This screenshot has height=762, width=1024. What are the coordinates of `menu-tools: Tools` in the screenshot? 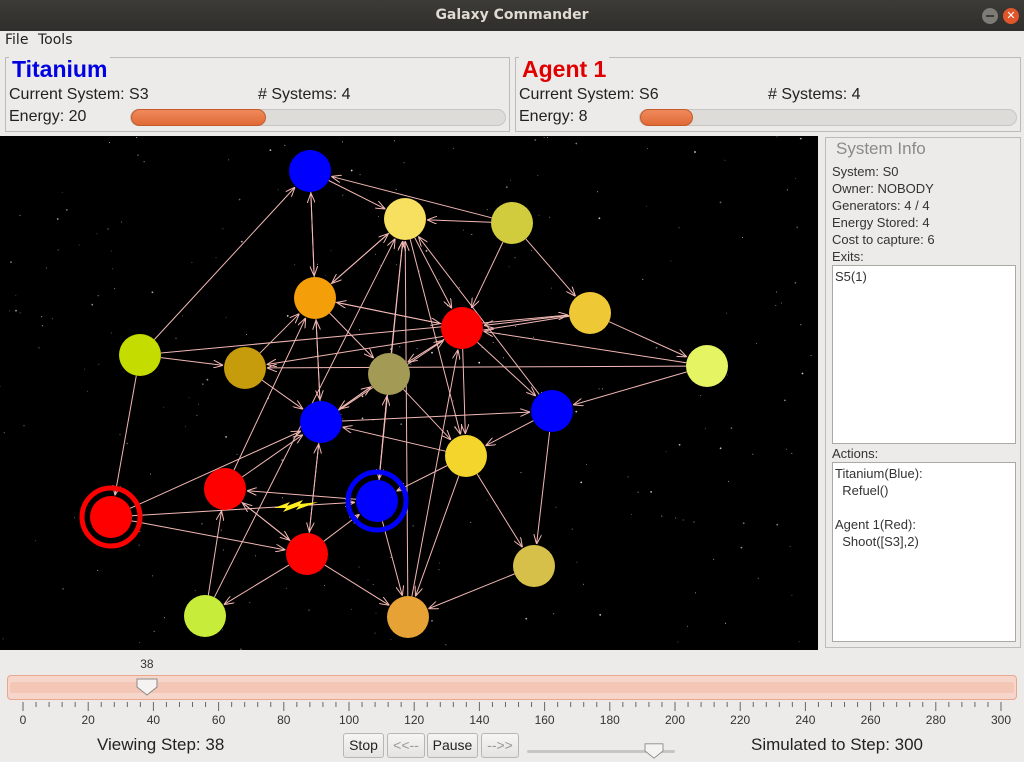 It's located at (55, 40).